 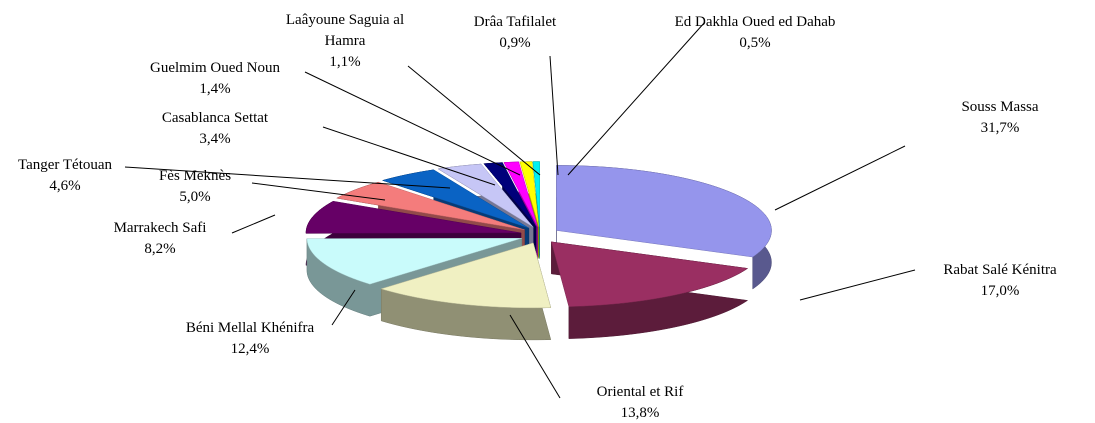 What do you see at coordinates (160, 228) in the screenshot?
I see `category-label: Marrakech Safi` at bounding box center [160, 228].